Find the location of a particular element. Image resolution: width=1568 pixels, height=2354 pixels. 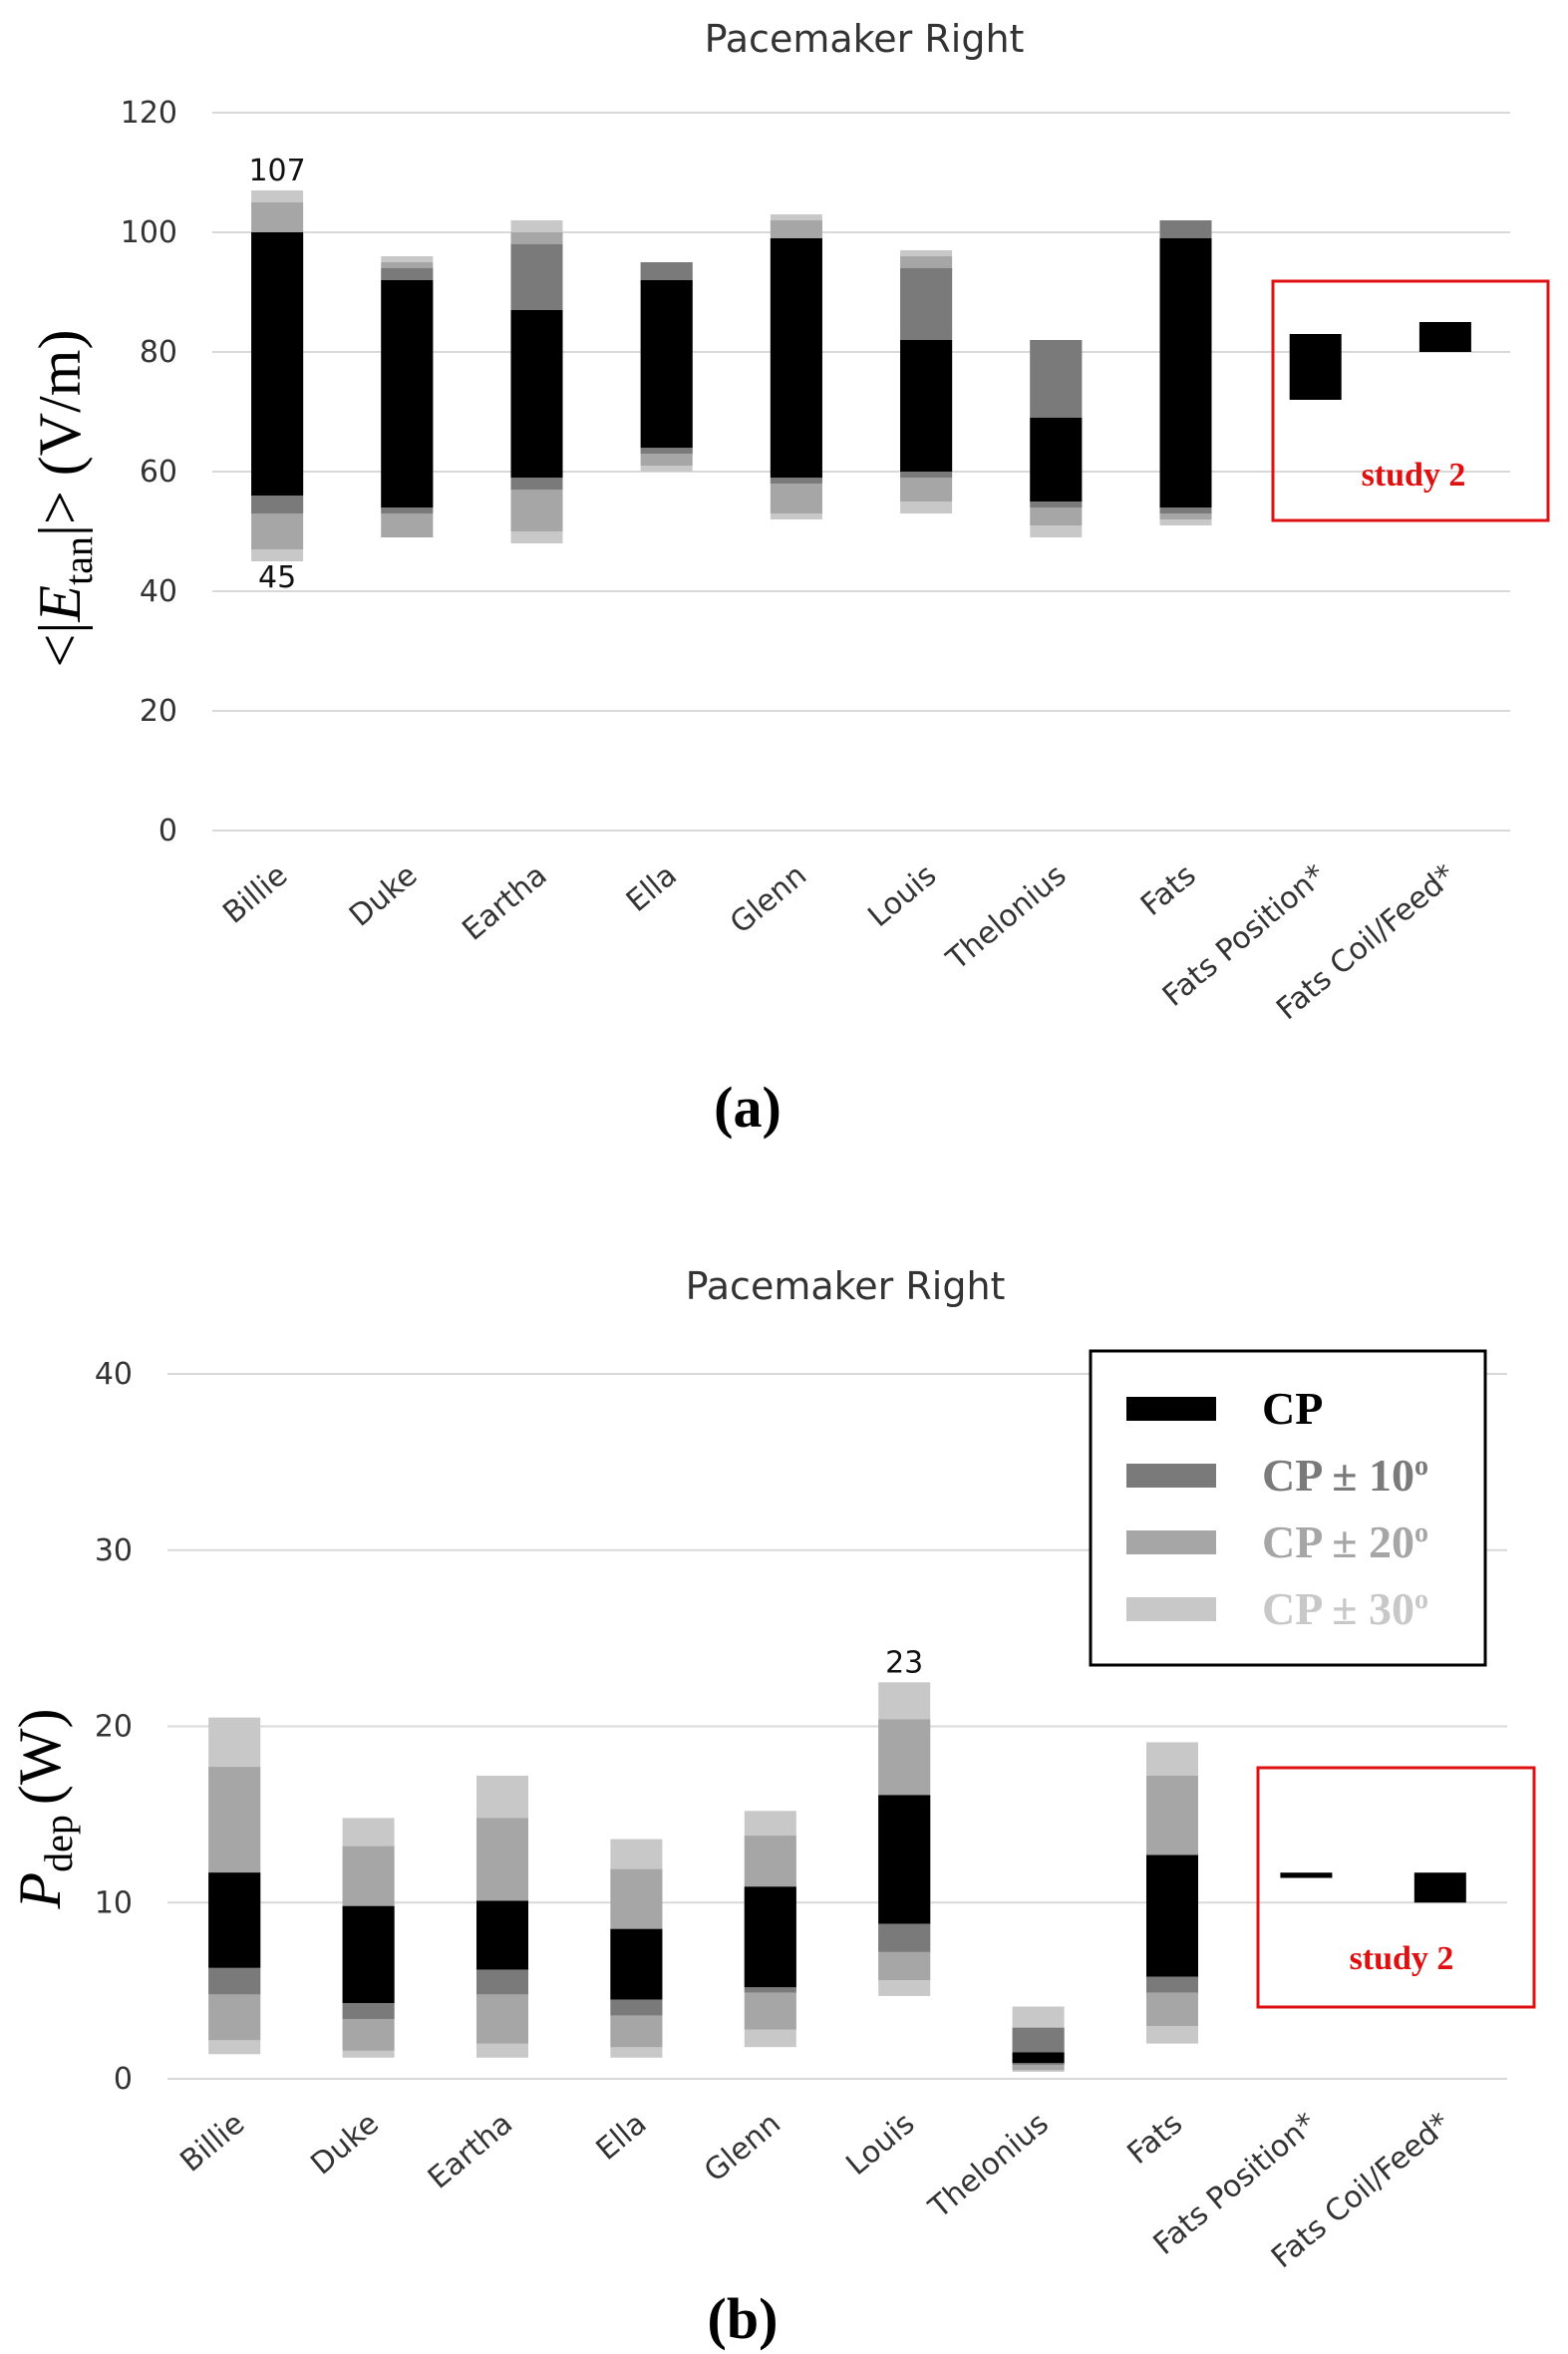

bar-b-thelonius-cp is located at coordinates (1038, 2058).